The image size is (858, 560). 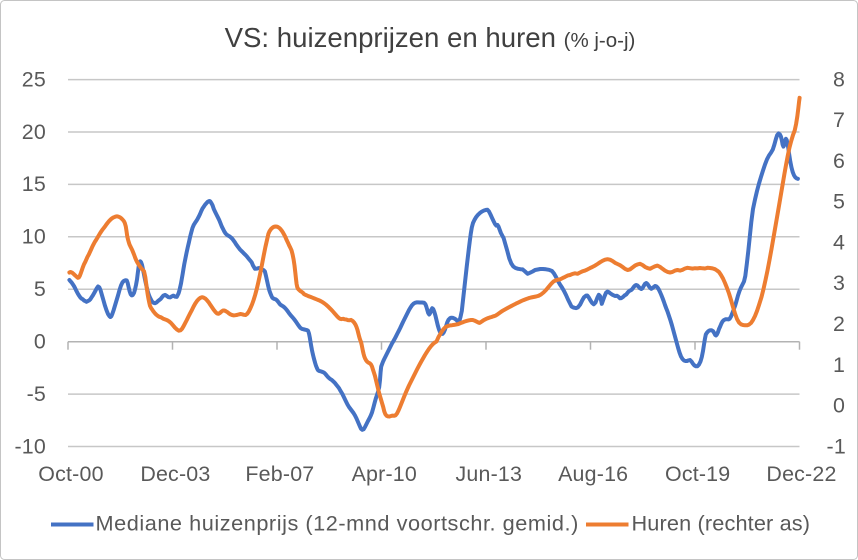 I want to click on svg-text: 15, so click(x=34, y=184).